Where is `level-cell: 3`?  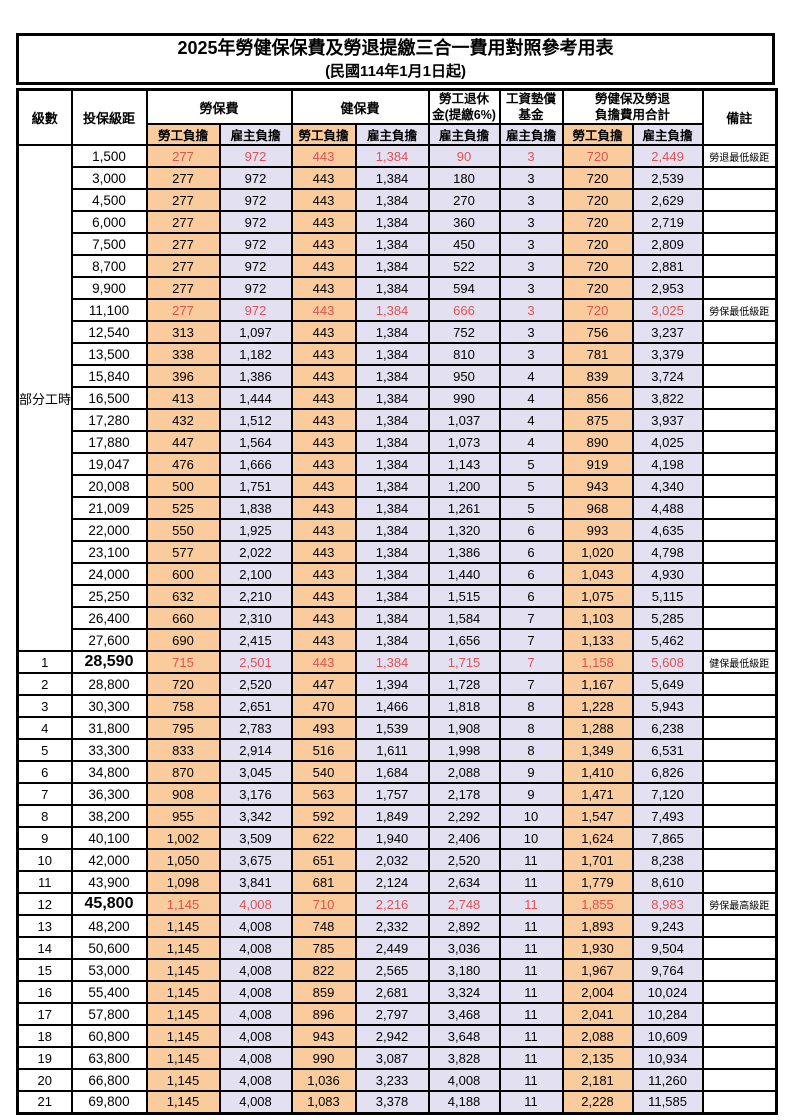 level-cell: 3 is located at coordinates (44, 706).